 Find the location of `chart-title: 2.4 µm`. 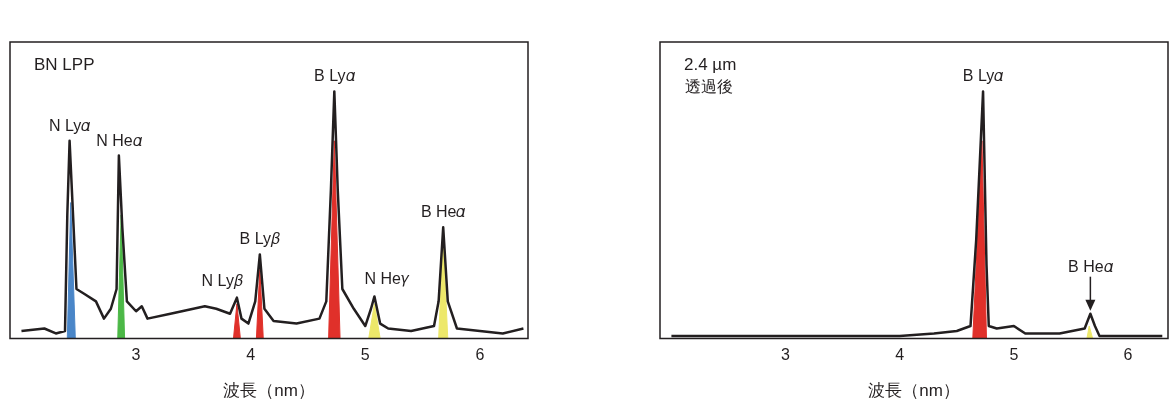

chart-title: 2.4 µm is located at coordinates (710, 64).